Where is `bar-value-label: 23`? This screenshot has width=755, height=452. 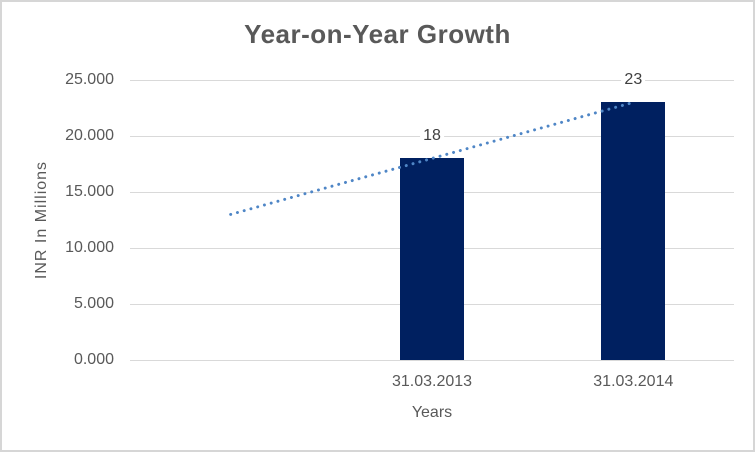
bar-value-label: 23 is located at coordinates (633, 80).